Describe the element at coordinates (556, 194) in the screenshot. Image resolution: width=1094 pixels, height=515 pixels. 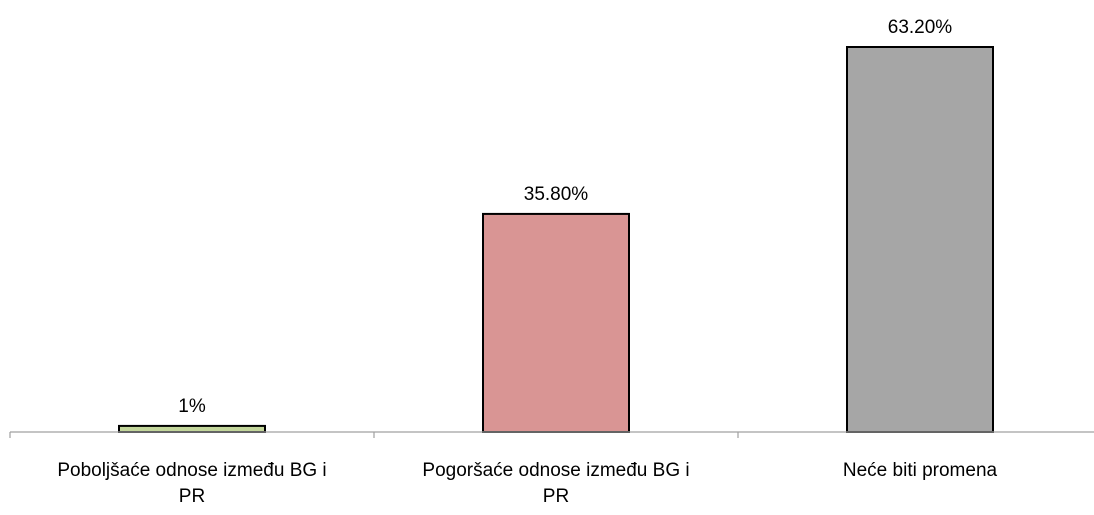
I see `data-label-2: 35.80%` at that location.